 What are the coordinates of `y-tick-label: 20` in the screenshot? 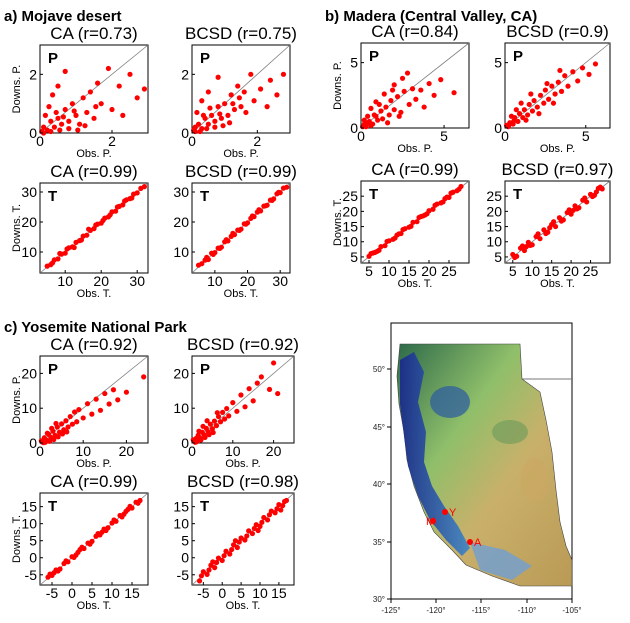 It's located at (181, 222).